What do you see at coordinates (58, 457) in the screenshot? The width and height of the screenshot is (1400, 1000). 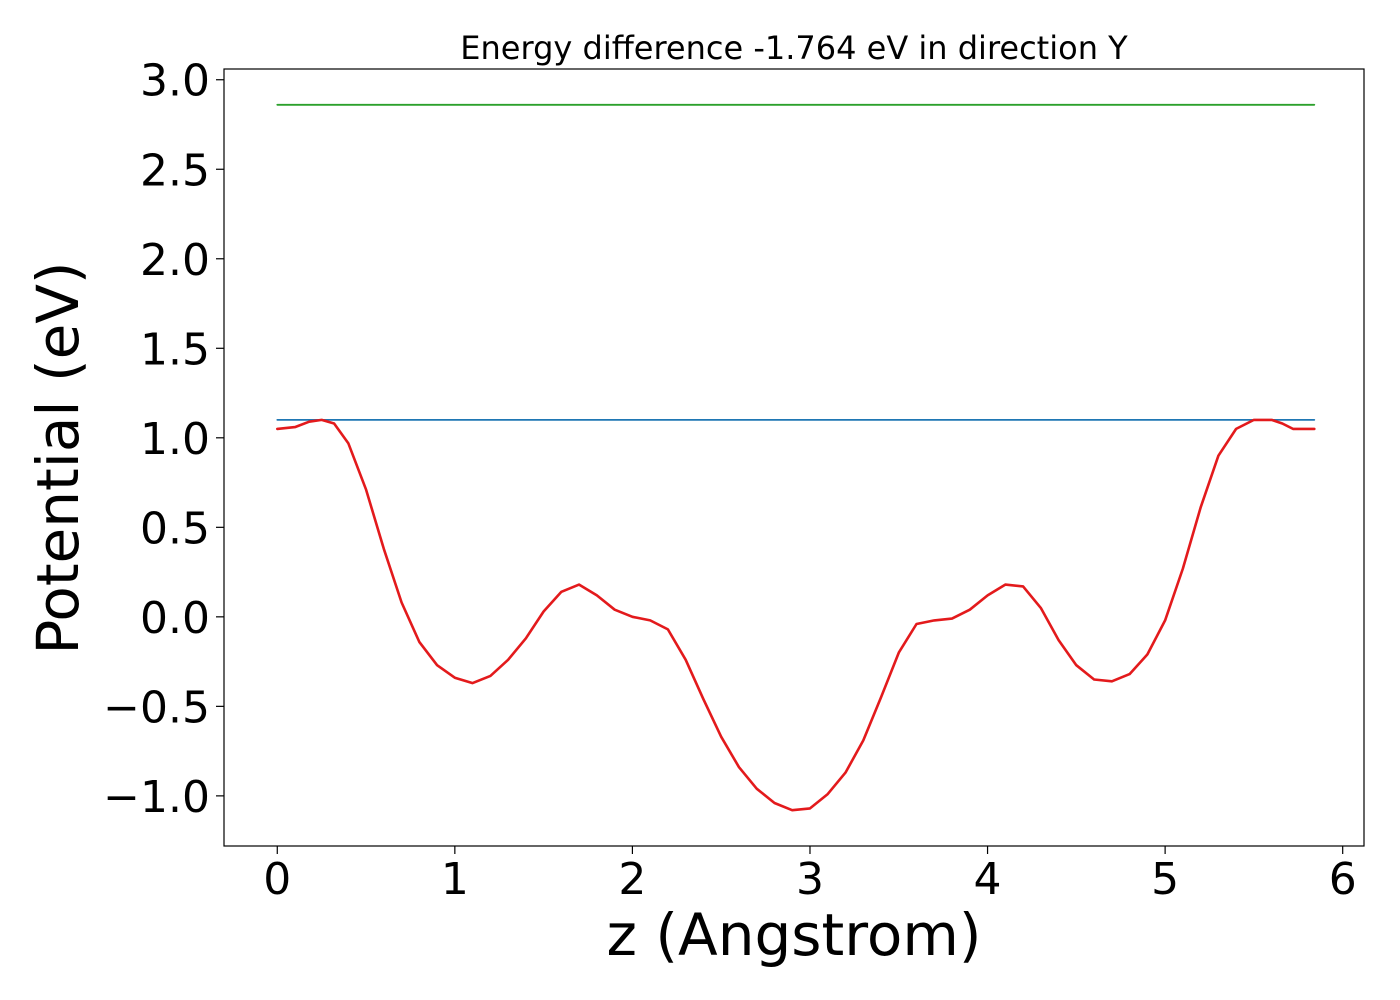 I see `y-axis-label: Potential (eV)` at bounding box center [58, 457].